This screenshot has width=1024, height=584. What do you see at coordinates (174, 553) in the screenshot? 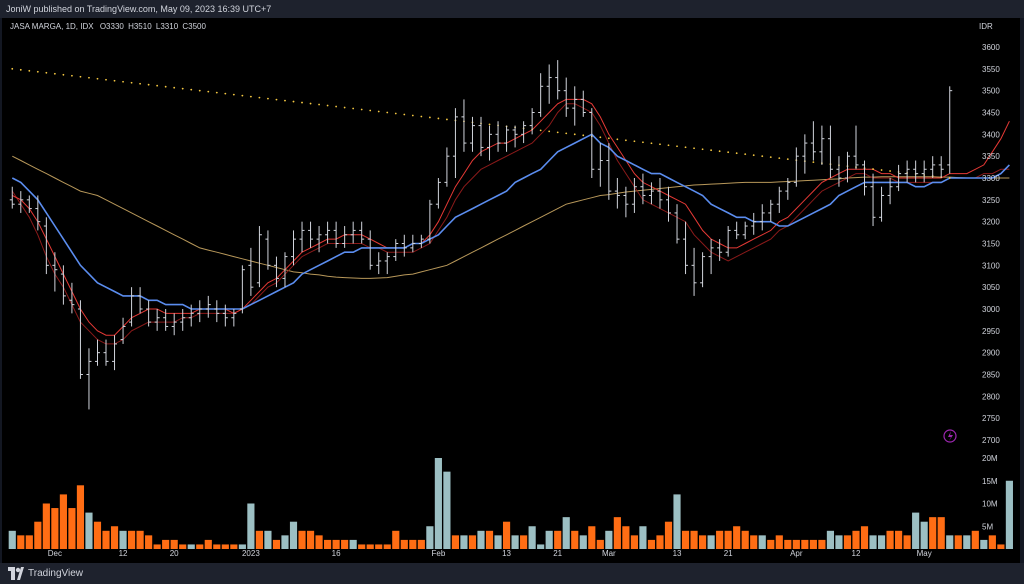
I see `time-tick: 20` at bounding box center [174, 553].